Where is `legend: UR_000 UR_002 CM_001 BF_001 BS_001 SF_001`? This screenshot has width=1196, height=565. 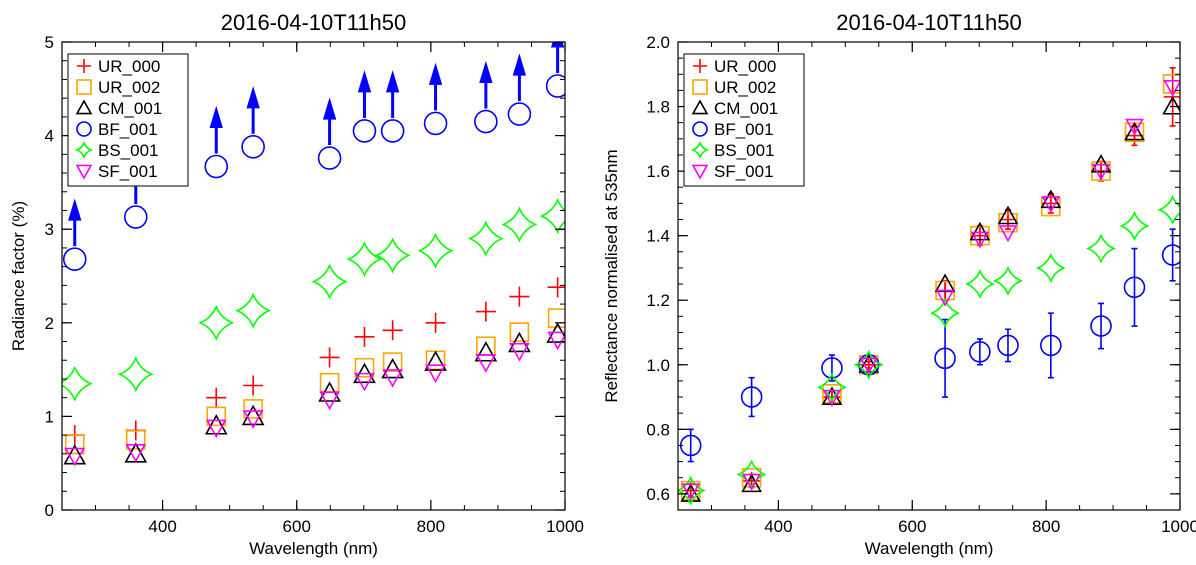 legend: UR_000 UR_002 CM_001 BF_001 BS_001 SF_001 is located at coordinates (128, 120).